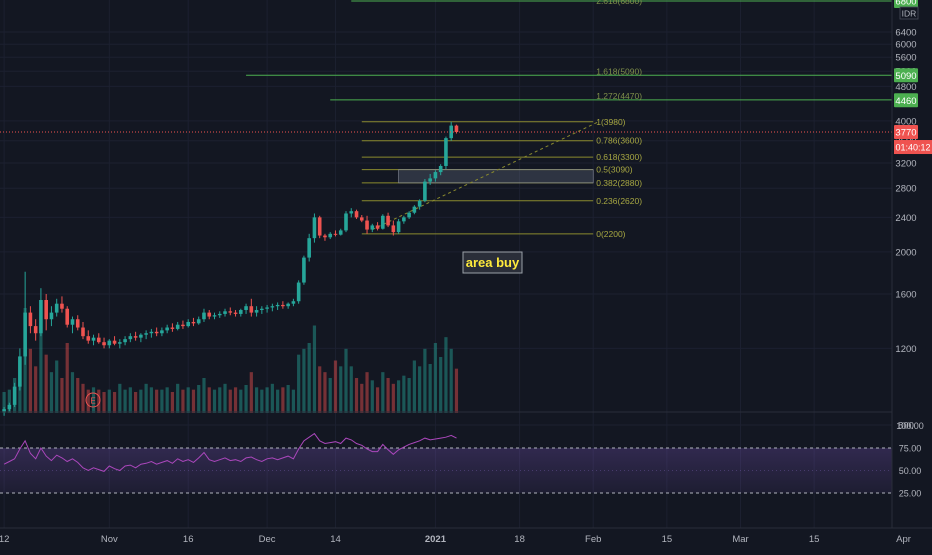 The height and width of the screenshot is (555, 932). I want to click on area-buy-text: area buy, so click(493, 262).